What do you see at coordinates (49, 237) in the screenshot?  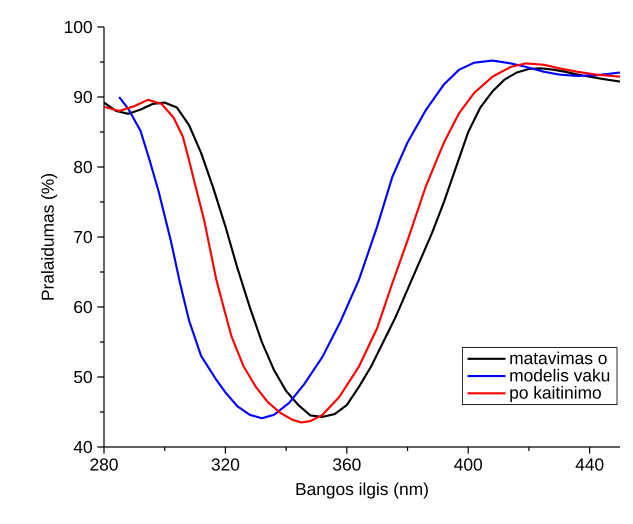 I see `y-axis-title: Pralaidumas (%)` at bounding box center [49, 237].